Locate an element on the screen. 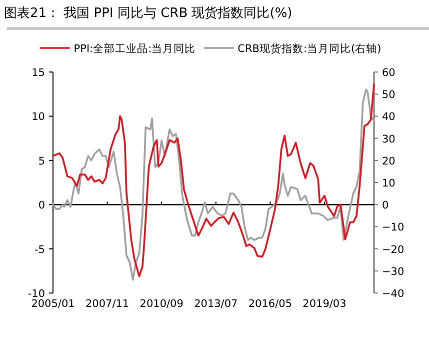  x-tick-label: 2010/09 is located at coordinates (162, 304).